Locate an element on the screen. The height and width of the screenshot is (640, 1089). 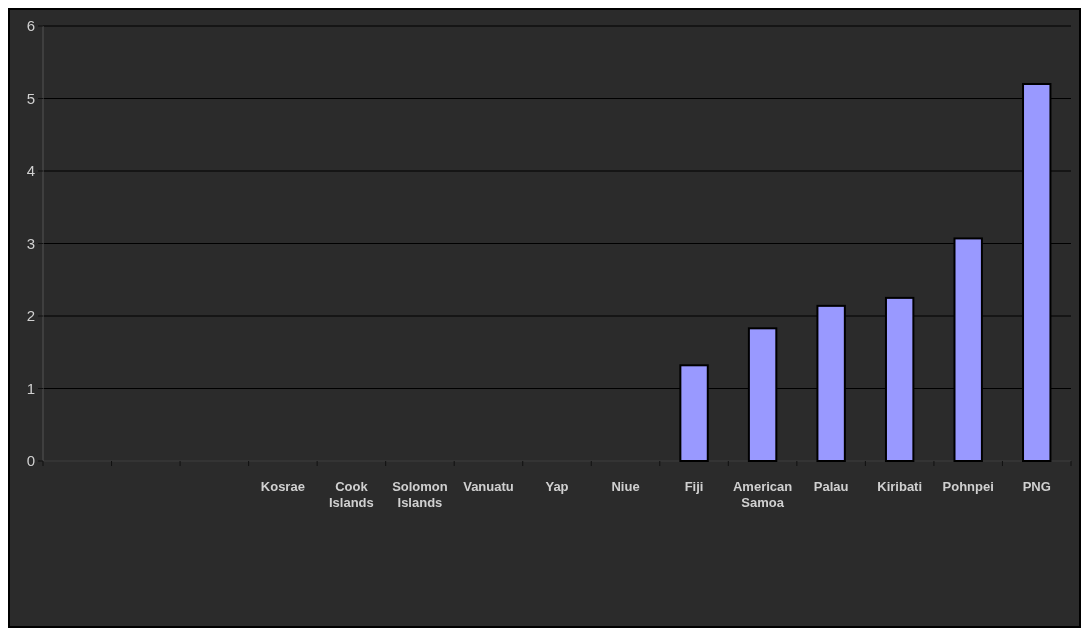
y-tick-label: 4 is located at coordinates (30, 171).